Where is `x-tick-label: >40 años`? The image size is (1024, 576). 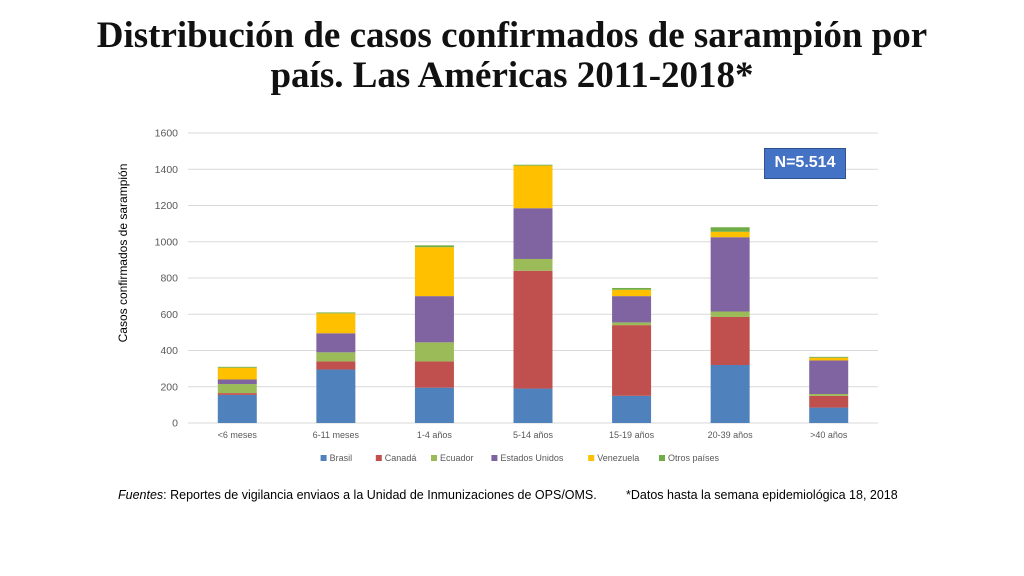
x-tick-label: >40 años is located at coordinates (829, 435).